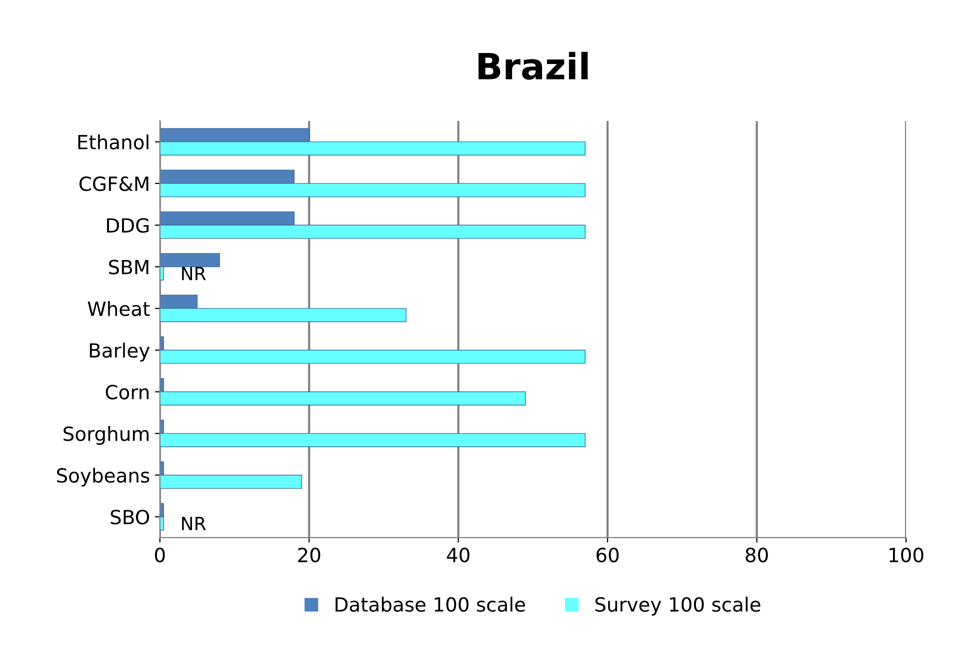  I want to click on x-tick-label: 60, so click(607, 555).